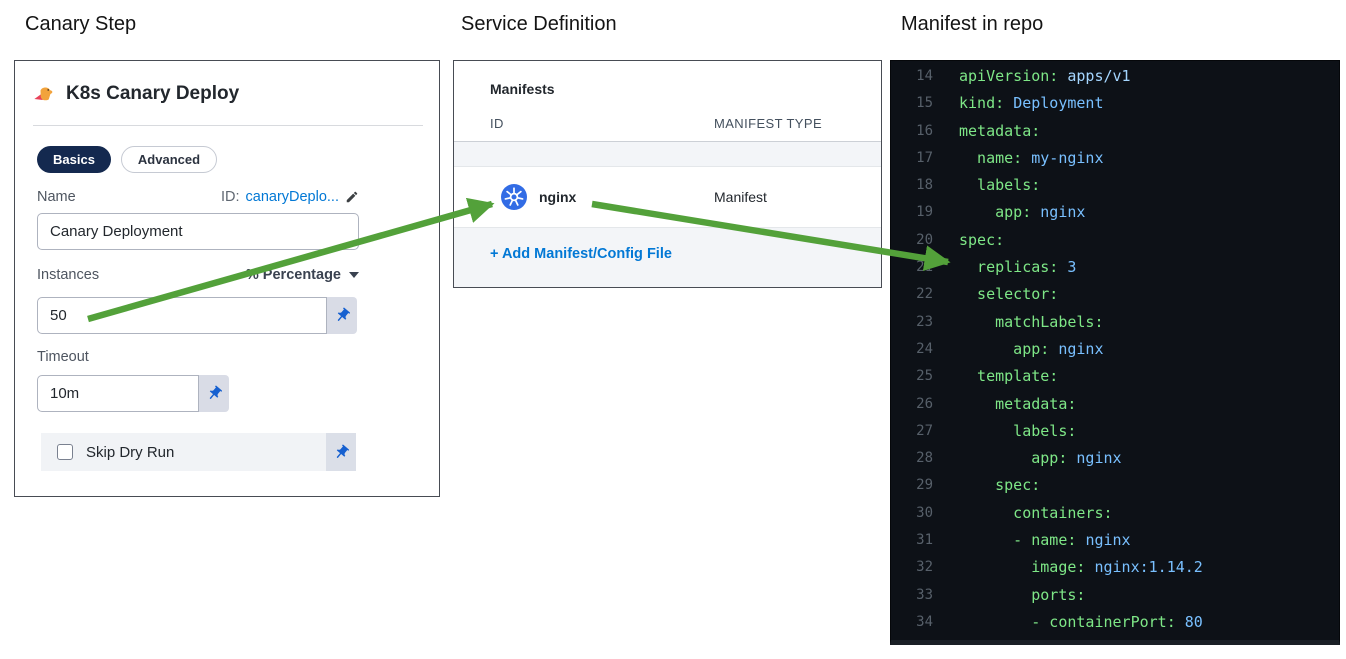 The height and width of the screenshot is (659, 1346). What do you see at coordinates (924, 267) in the screenshot?
I see `line-number: 21` at bounding box center [924, 267].